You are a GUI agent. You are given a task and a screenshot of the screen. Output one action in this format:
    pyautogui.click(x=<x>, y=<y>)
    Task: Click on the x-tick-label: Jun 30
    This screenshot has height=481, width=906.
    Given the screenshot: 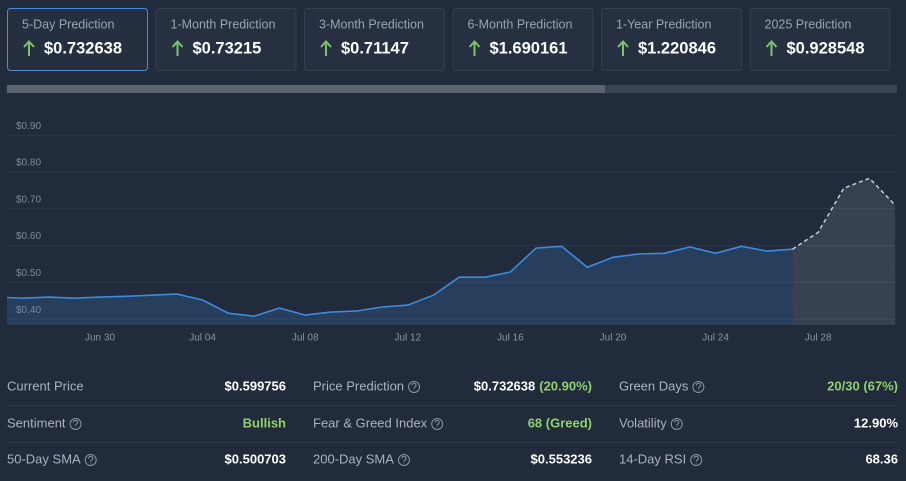 What is the action you would take?
    pyautogui.click(x=100, y=338)
    